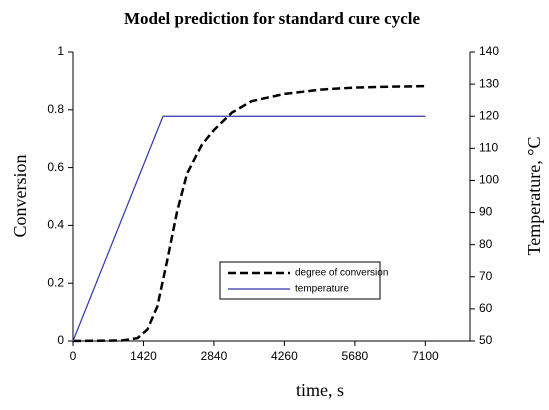 This screenshot has width=549, height=410. Describe the element at coordinates (355, 356) in the screenshot. I see `x-tick-label: 5680` at that location.